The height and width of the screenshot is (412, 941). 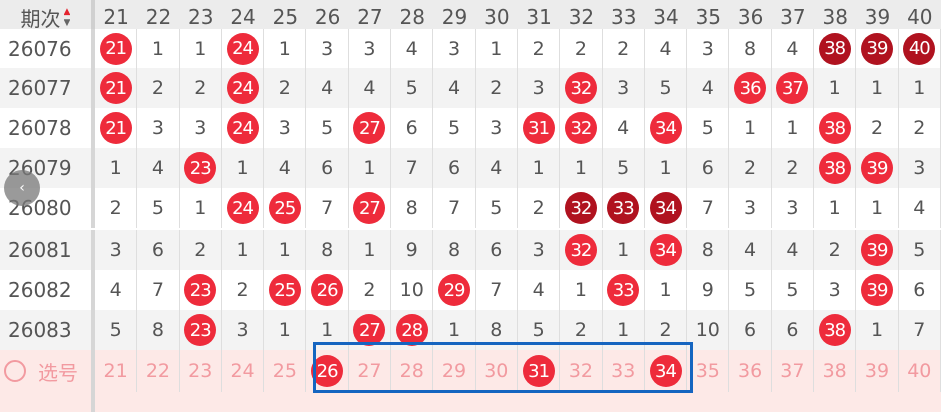 I want to click on number-pick-36: 36, so click(x=750, y=371).